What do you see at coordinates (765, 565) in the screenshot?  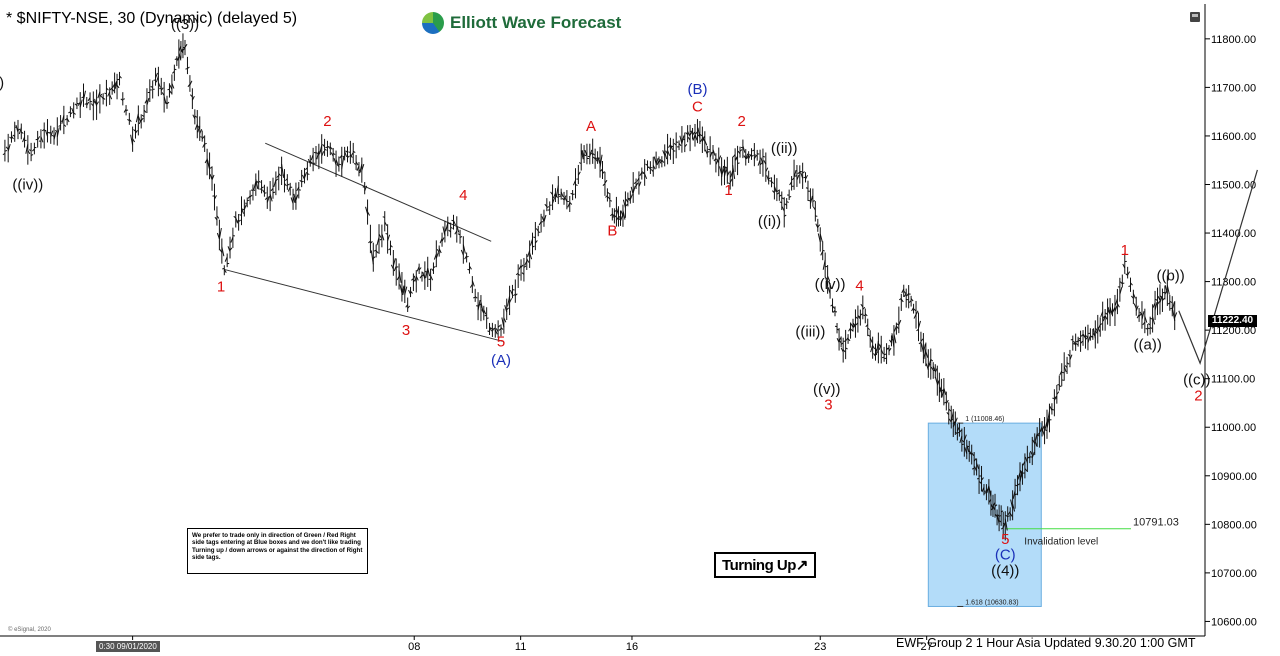 I see `turning-up-badge: Turning Up↗` at bounding box center [765, 565].